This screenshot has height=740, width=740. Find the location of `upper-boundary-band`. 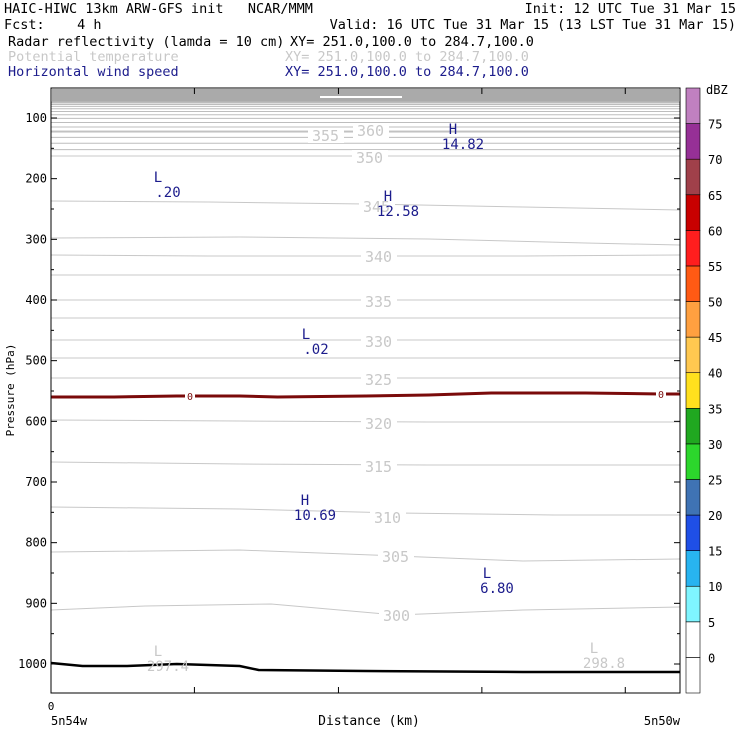

upper-boundary-band is located at coordinates (365, 120).